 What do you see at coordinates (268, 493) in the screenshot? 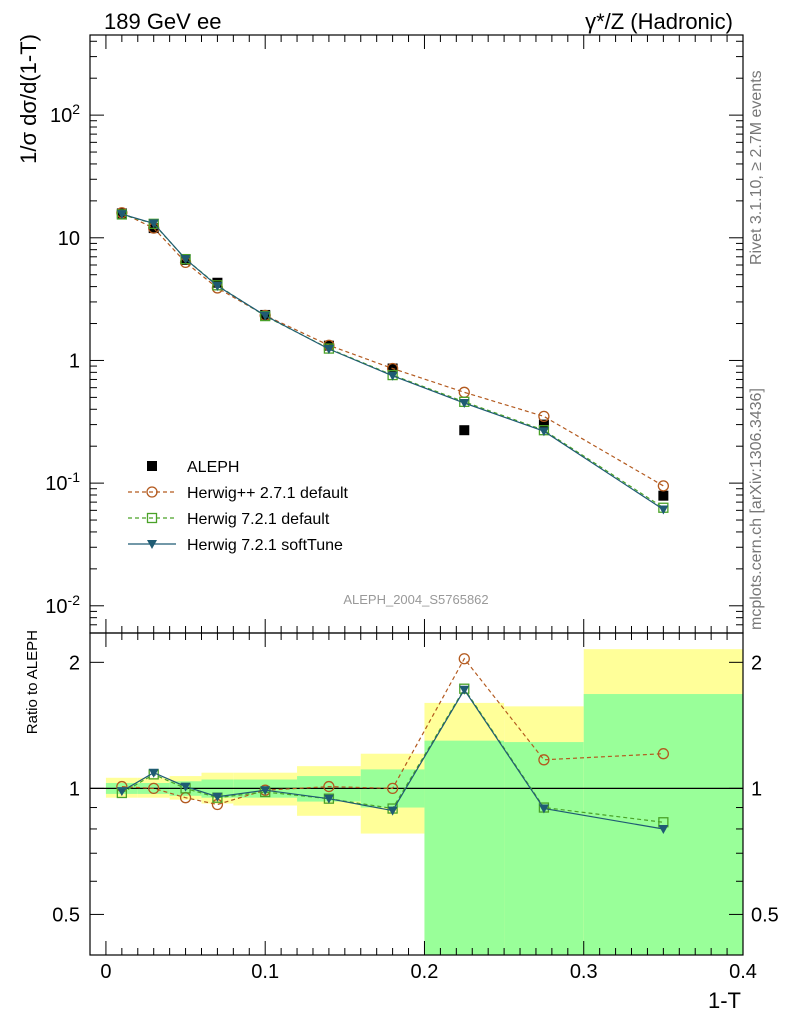
I see `legend-label: Herwig++ 2.7.1 default` at bounding box center [268, 493].